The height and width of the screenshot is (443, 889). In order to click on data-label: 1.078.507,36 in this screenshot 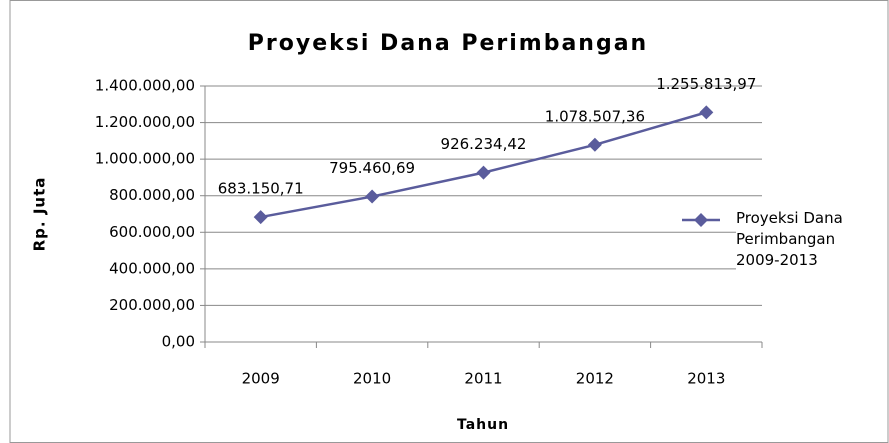, I will do `click(595, 116)`.